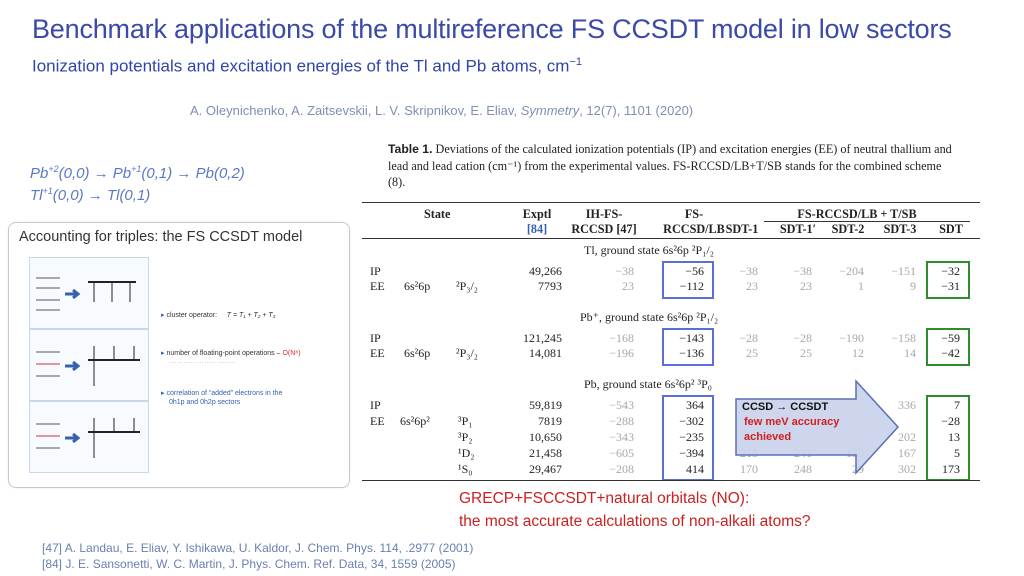 This screenshot has height=576, width=1024. I want to click on pbplus-ee-sdt: −42, so click(950, 353).